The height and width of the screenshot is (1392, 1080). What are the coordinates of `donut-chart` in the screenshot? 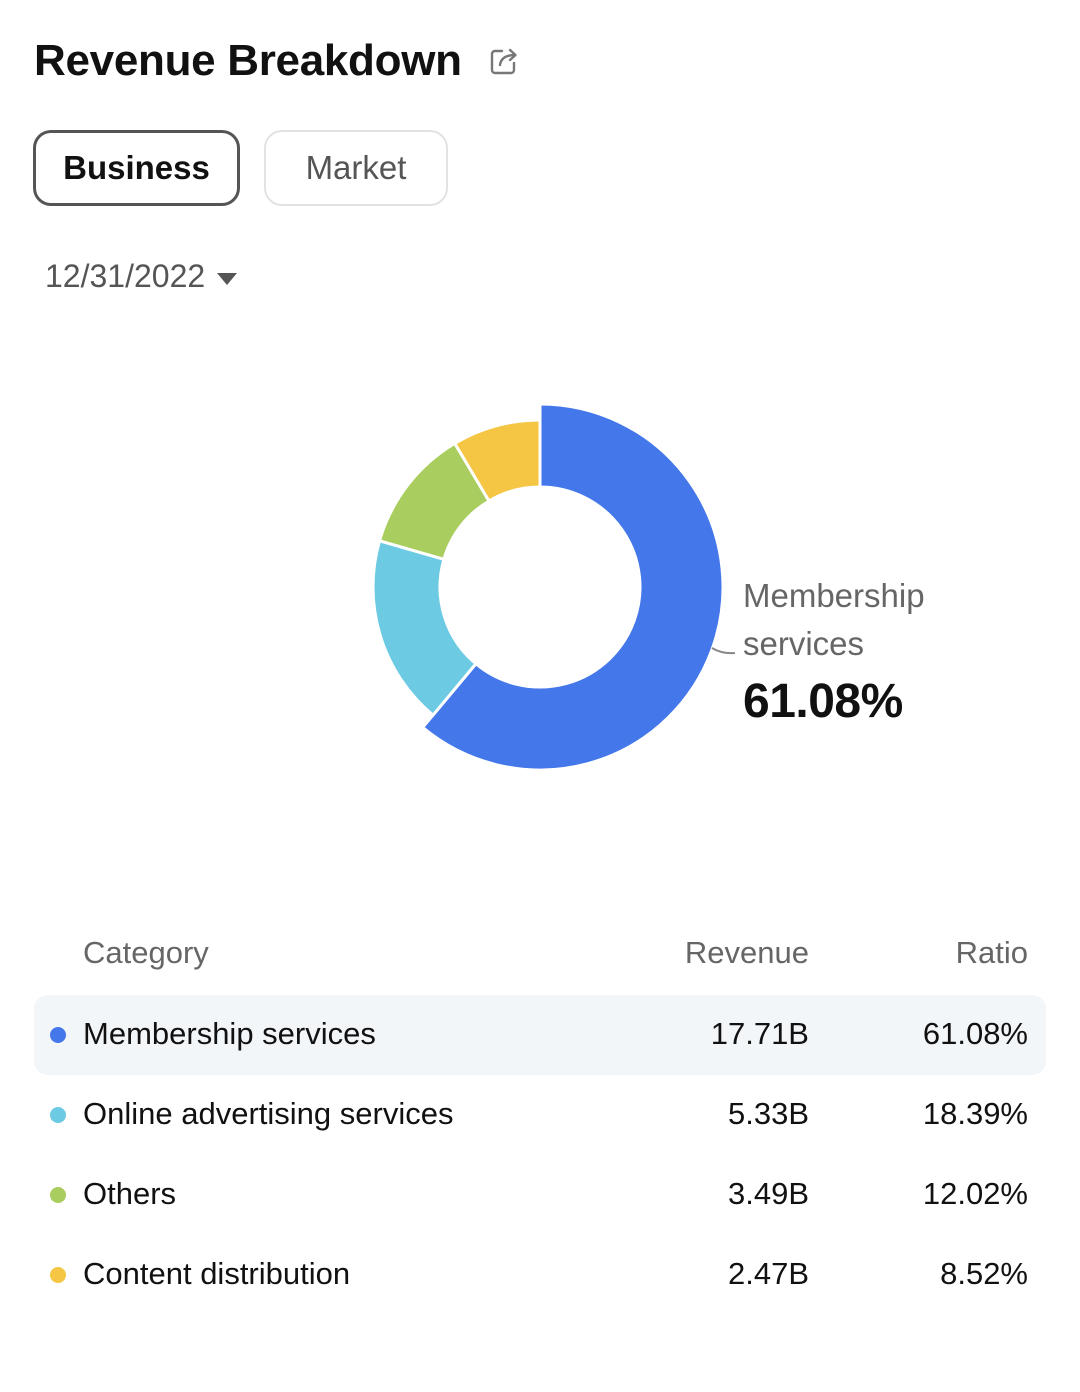 It's located at (553, 587).